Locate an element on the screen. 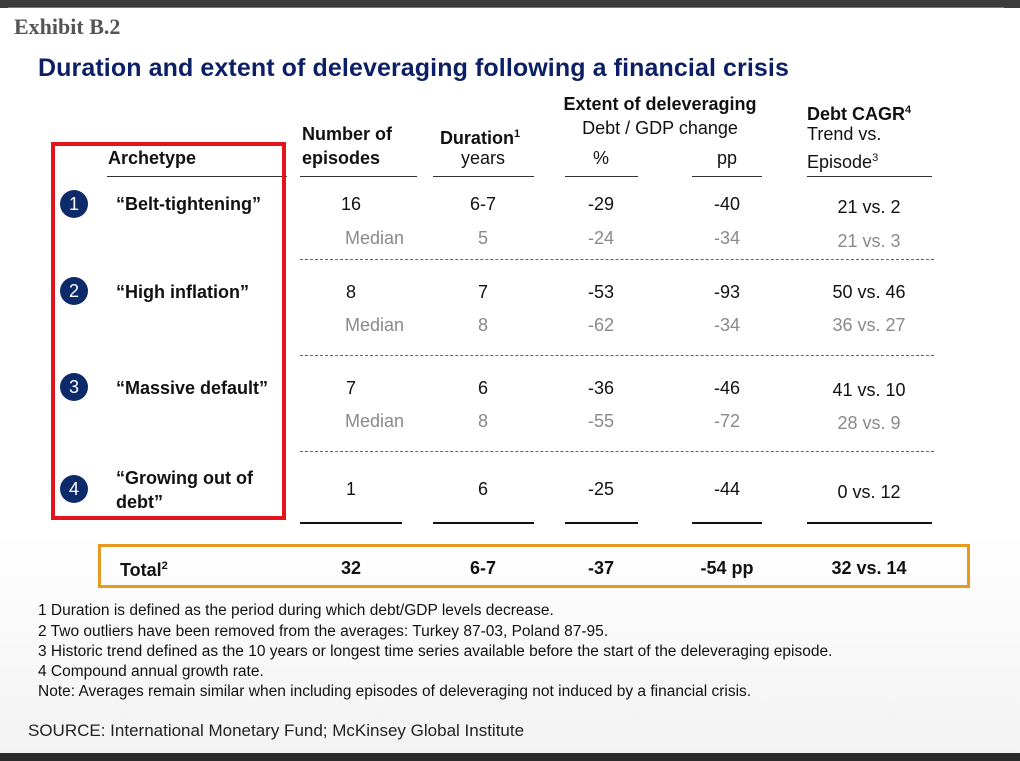 This screenshot has height=761, width=1020. archetype-name-3: “Massive default” is located at coordinates (192, 388).